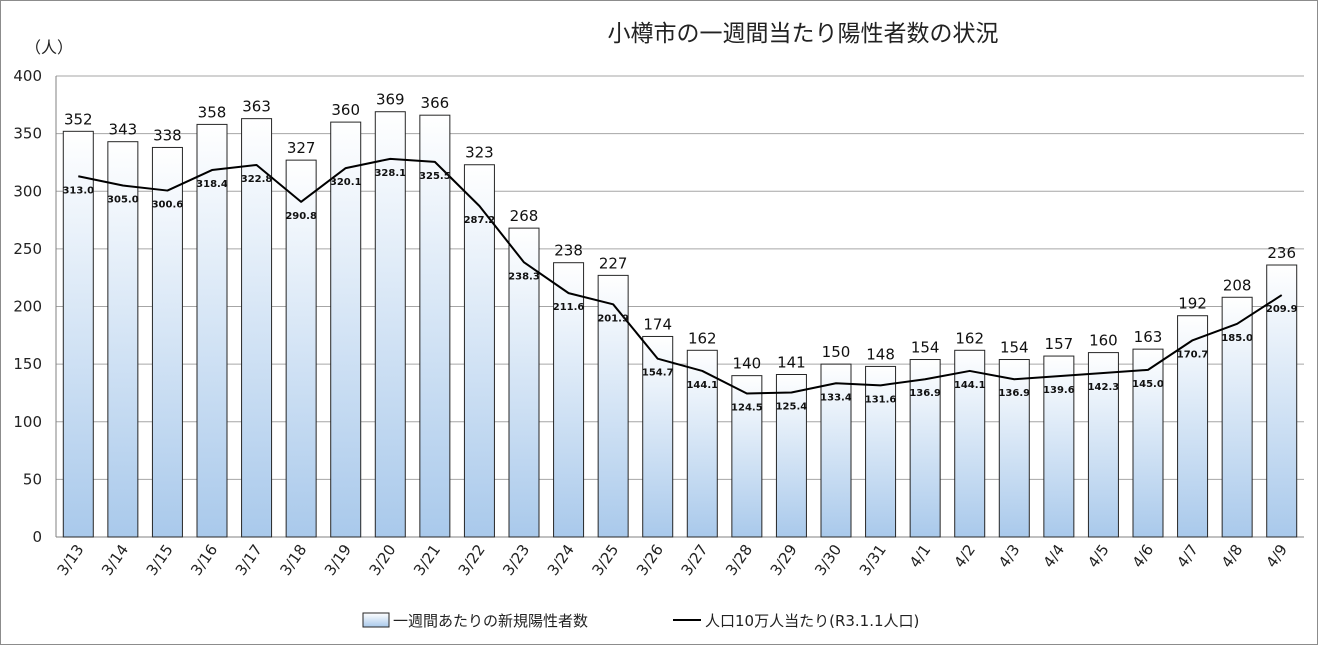 The height and width of the screenshot is (645, 1318). What do you see at coordinates (739, 560) in the screenshot?
I see `x-tick-label: 3/28` at bounding box center [739, 560].